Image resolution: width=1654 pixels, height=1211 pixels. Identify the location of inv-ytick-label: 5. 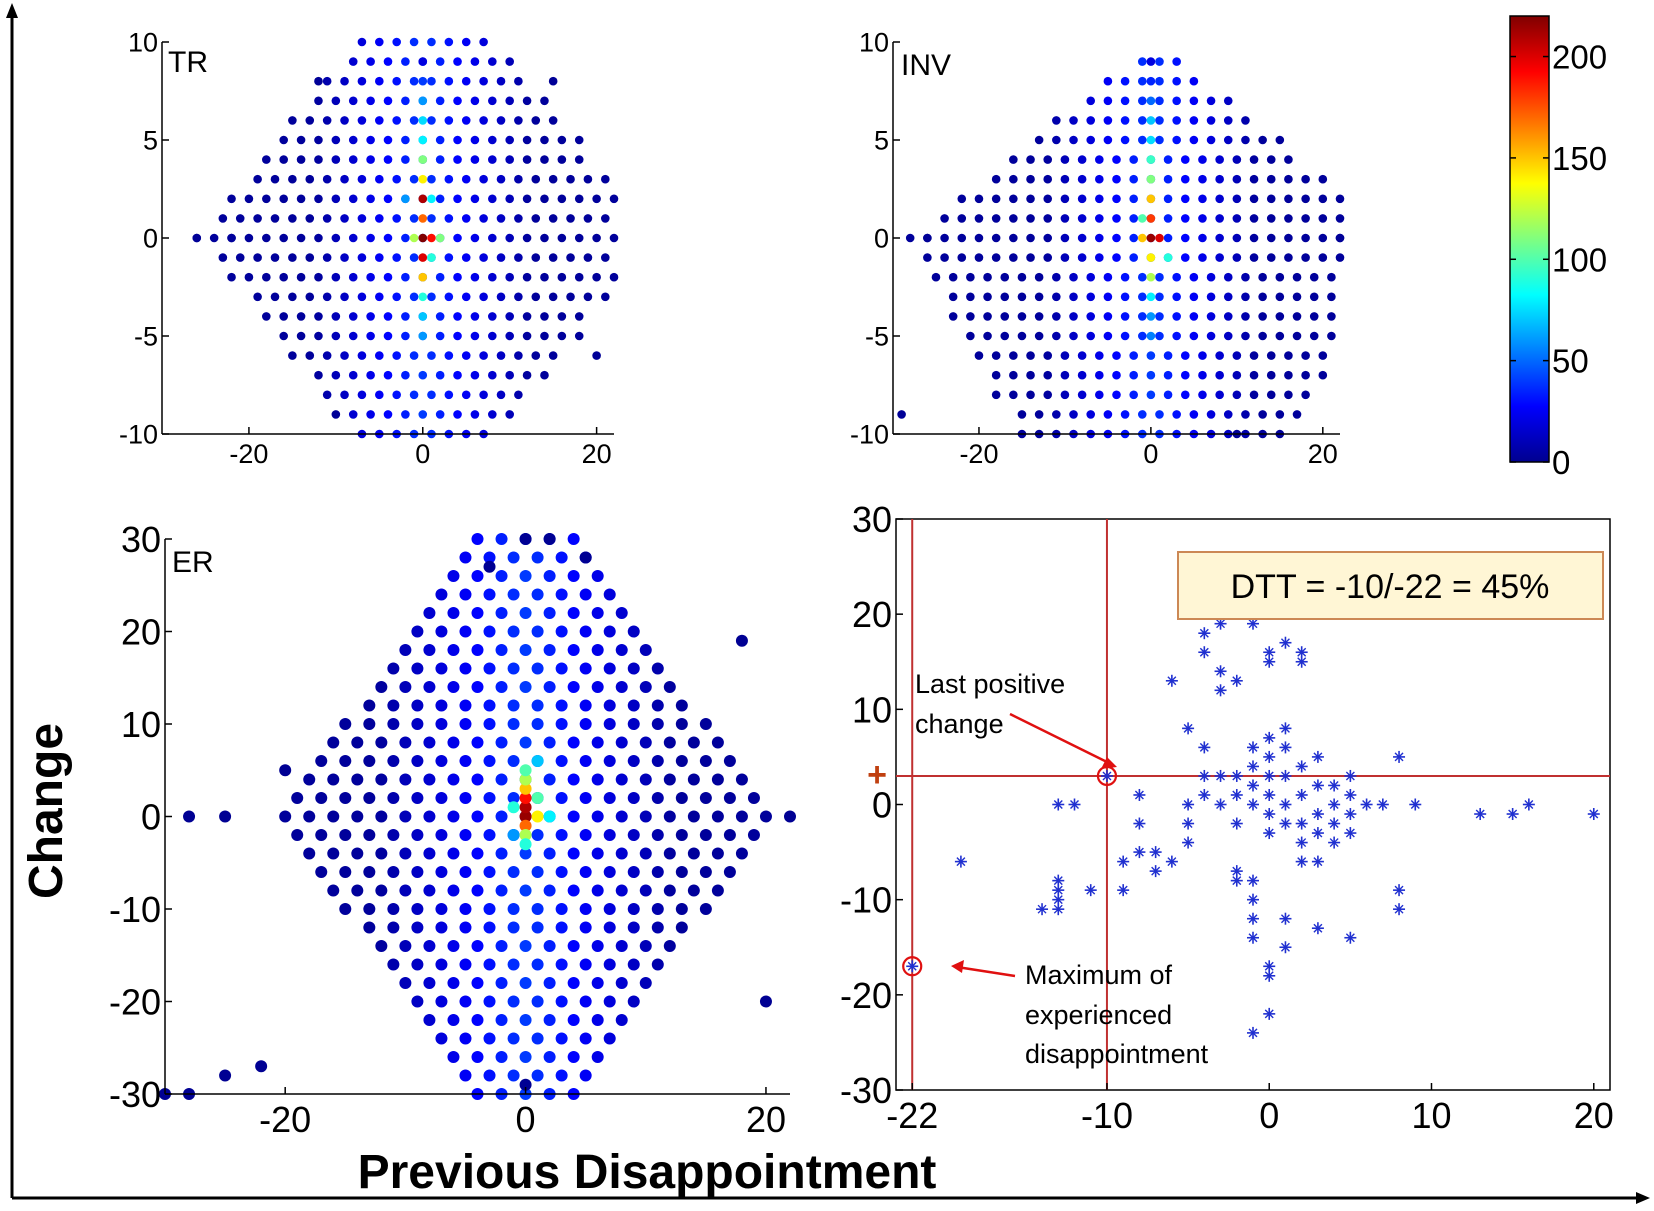
(881, 141).